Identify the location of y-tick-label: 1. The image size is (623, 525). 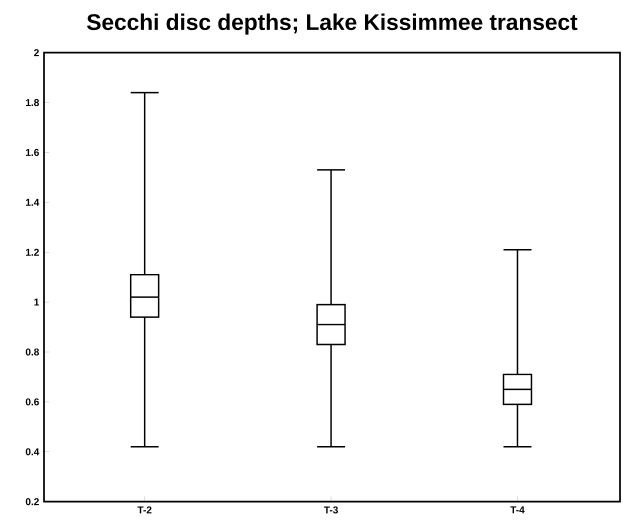
(37, 302).